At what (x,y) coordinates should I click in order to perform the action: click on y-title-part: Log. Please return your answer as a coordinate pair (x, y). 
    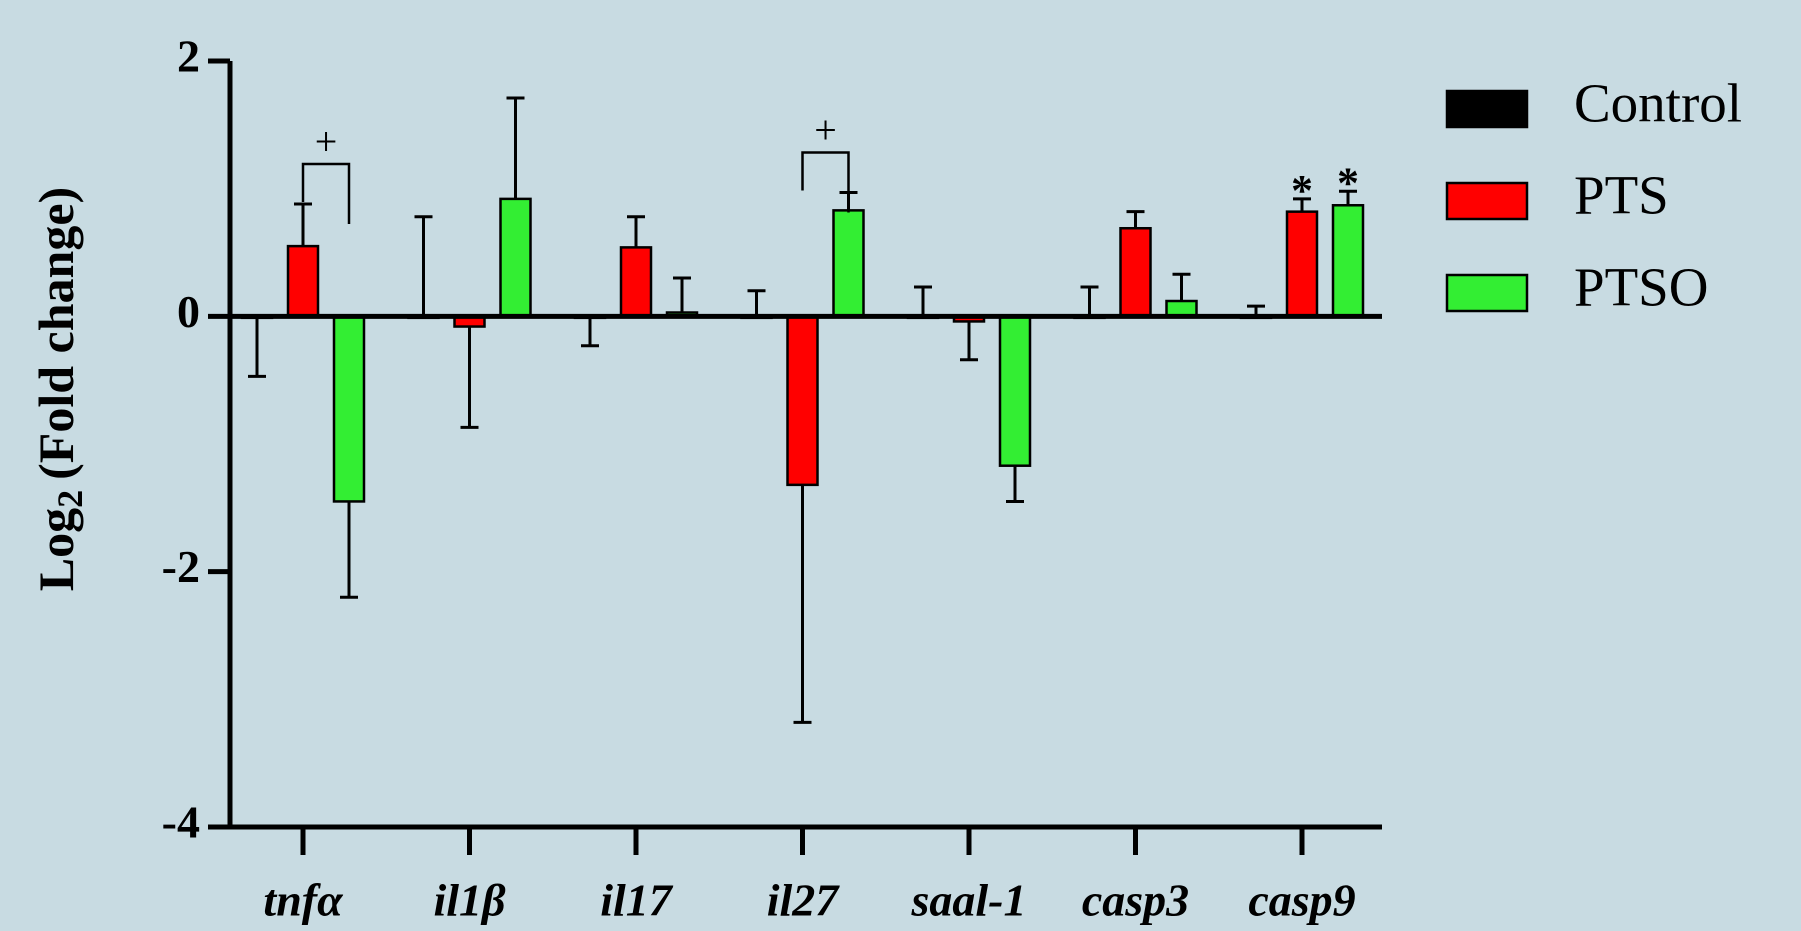
    Looking at the image, I should click on (56, 549).